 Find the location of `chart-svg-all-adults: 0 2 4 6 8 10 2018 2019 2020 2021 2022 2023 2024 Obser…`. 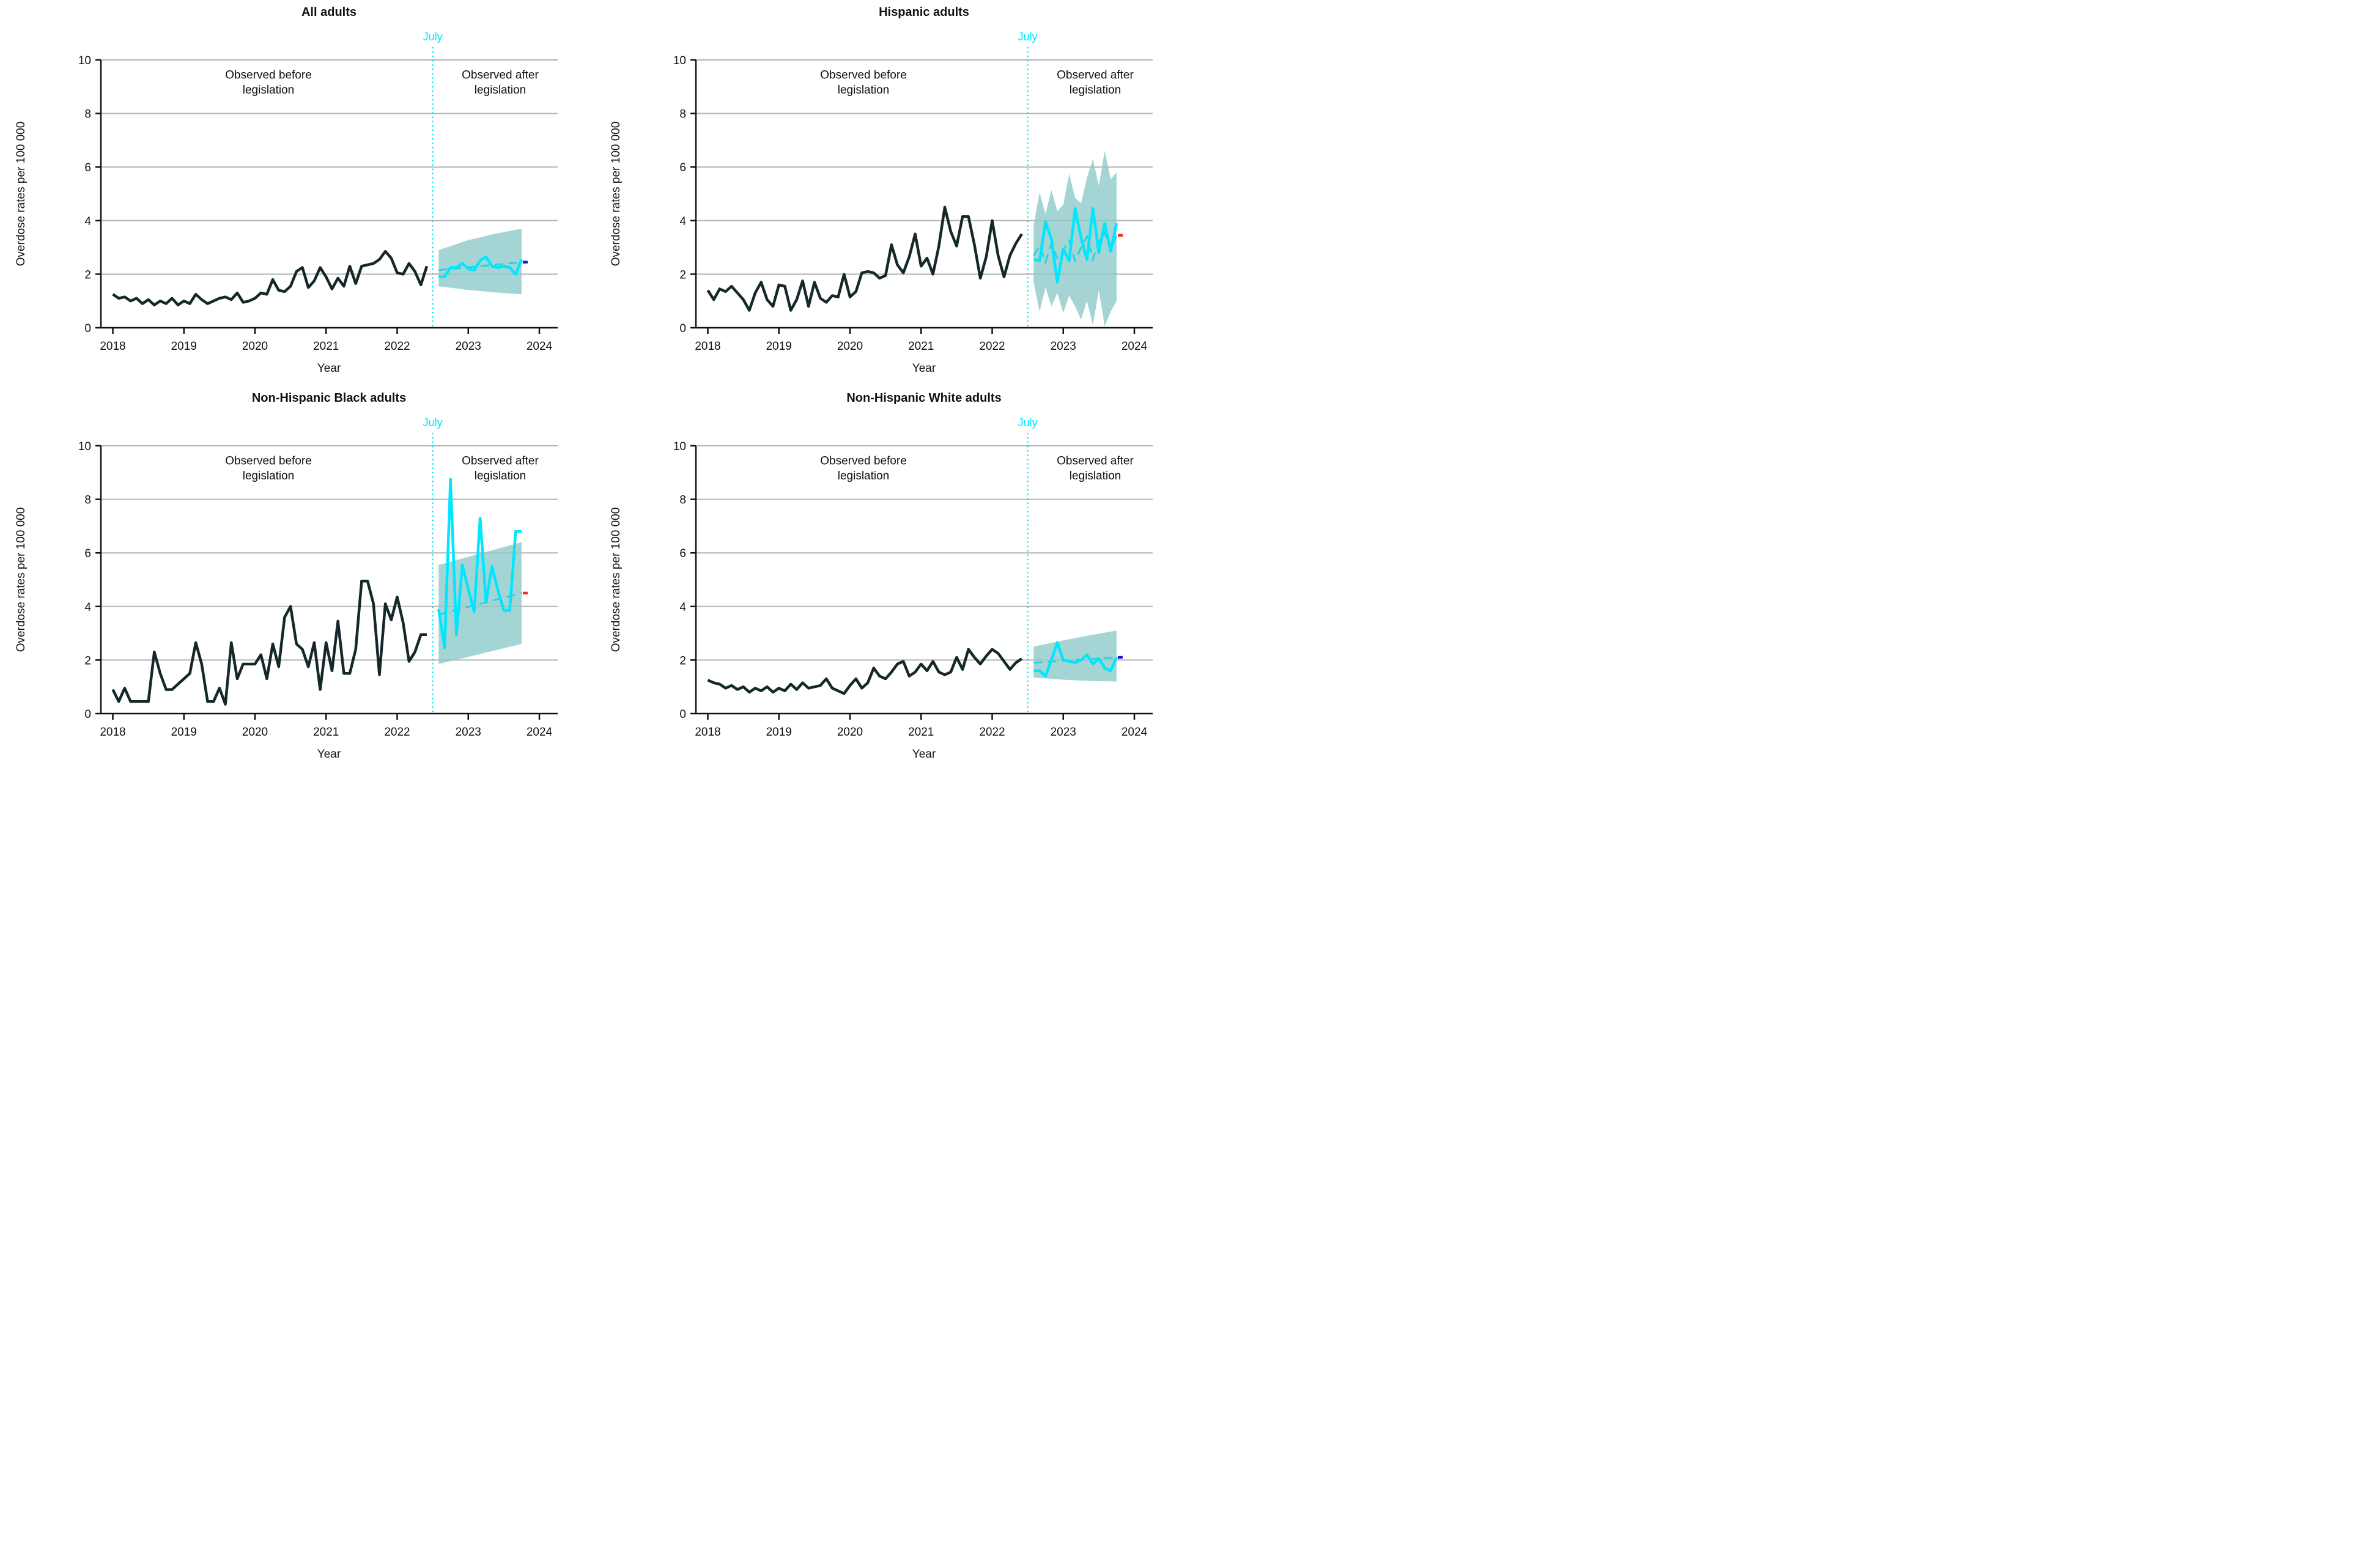

chart-svg-all-adults: 0 2 4 6 8 10 2018 2019 2020 2021 2022 2023 2024 Obser… is located at coordinates (286, 190).